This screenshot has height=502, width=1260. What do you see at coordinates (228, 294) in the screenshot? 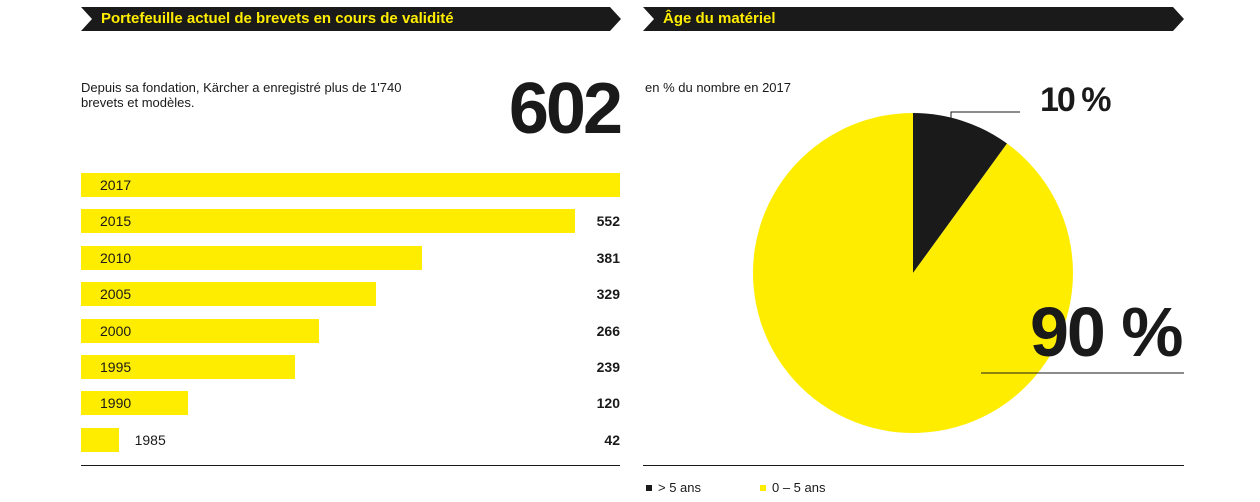
I see `bar-2005` at bounding box center [228, 294].